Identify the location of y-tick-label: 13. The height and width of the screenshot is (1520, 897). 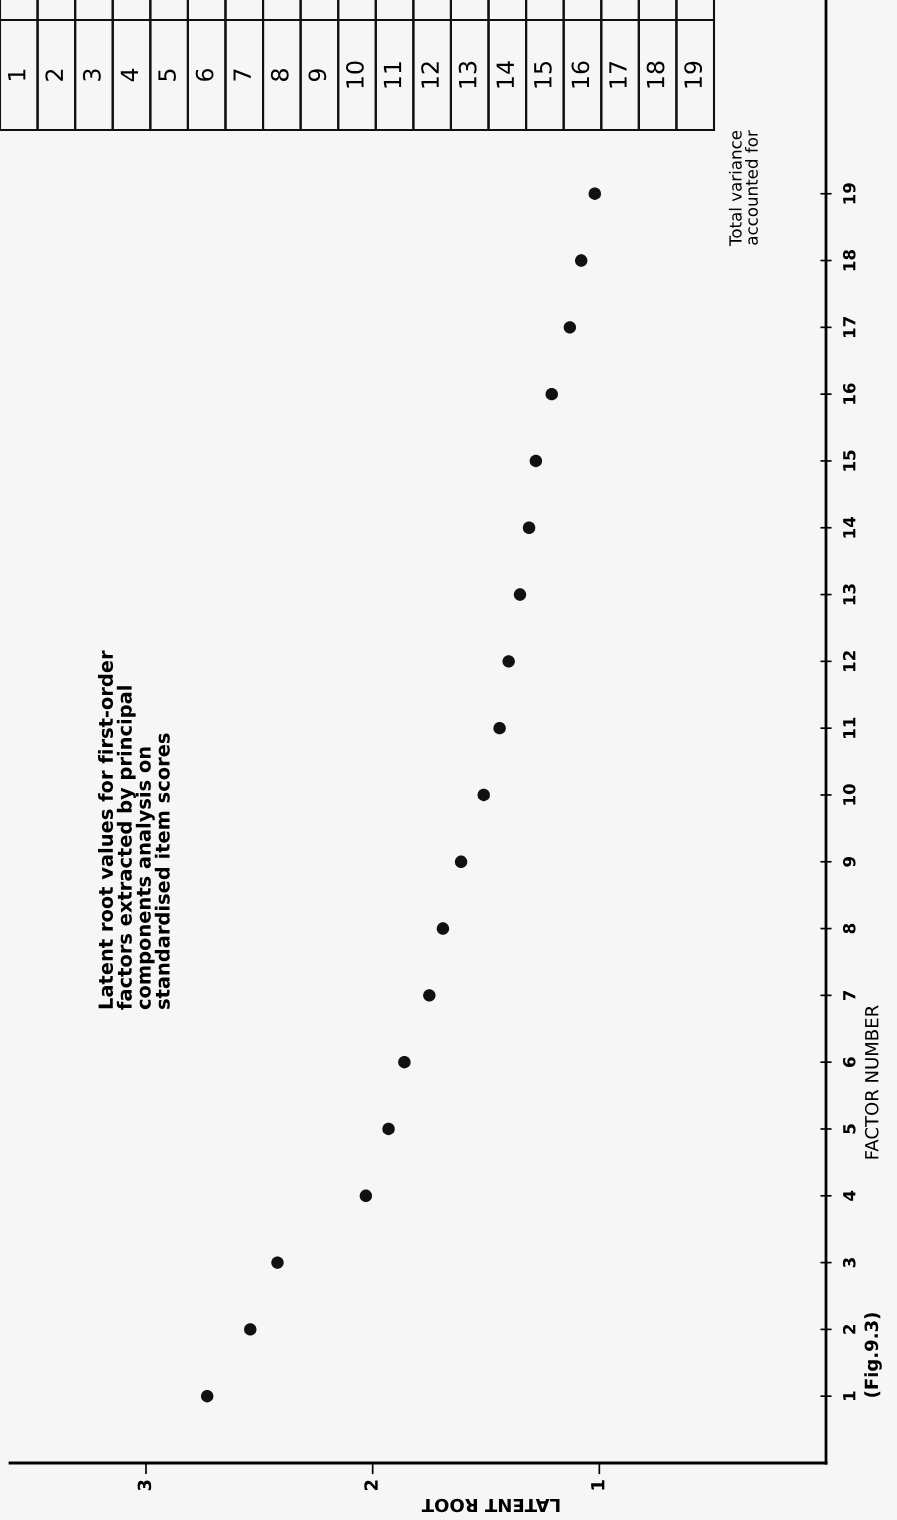
(849, 594).